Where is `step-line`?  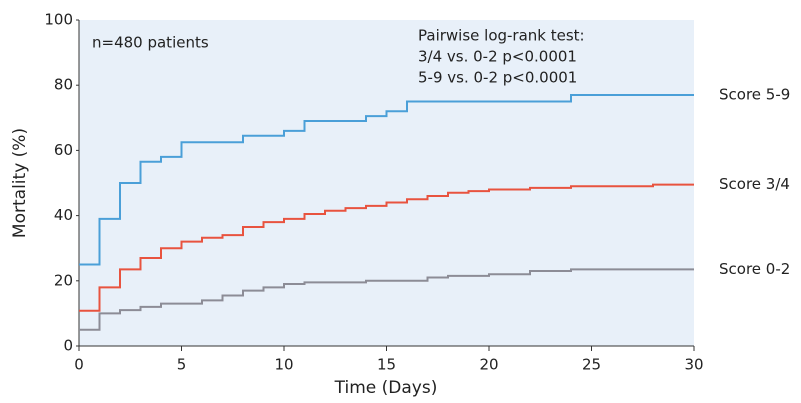 step-line is located at coordinates (386, 299).